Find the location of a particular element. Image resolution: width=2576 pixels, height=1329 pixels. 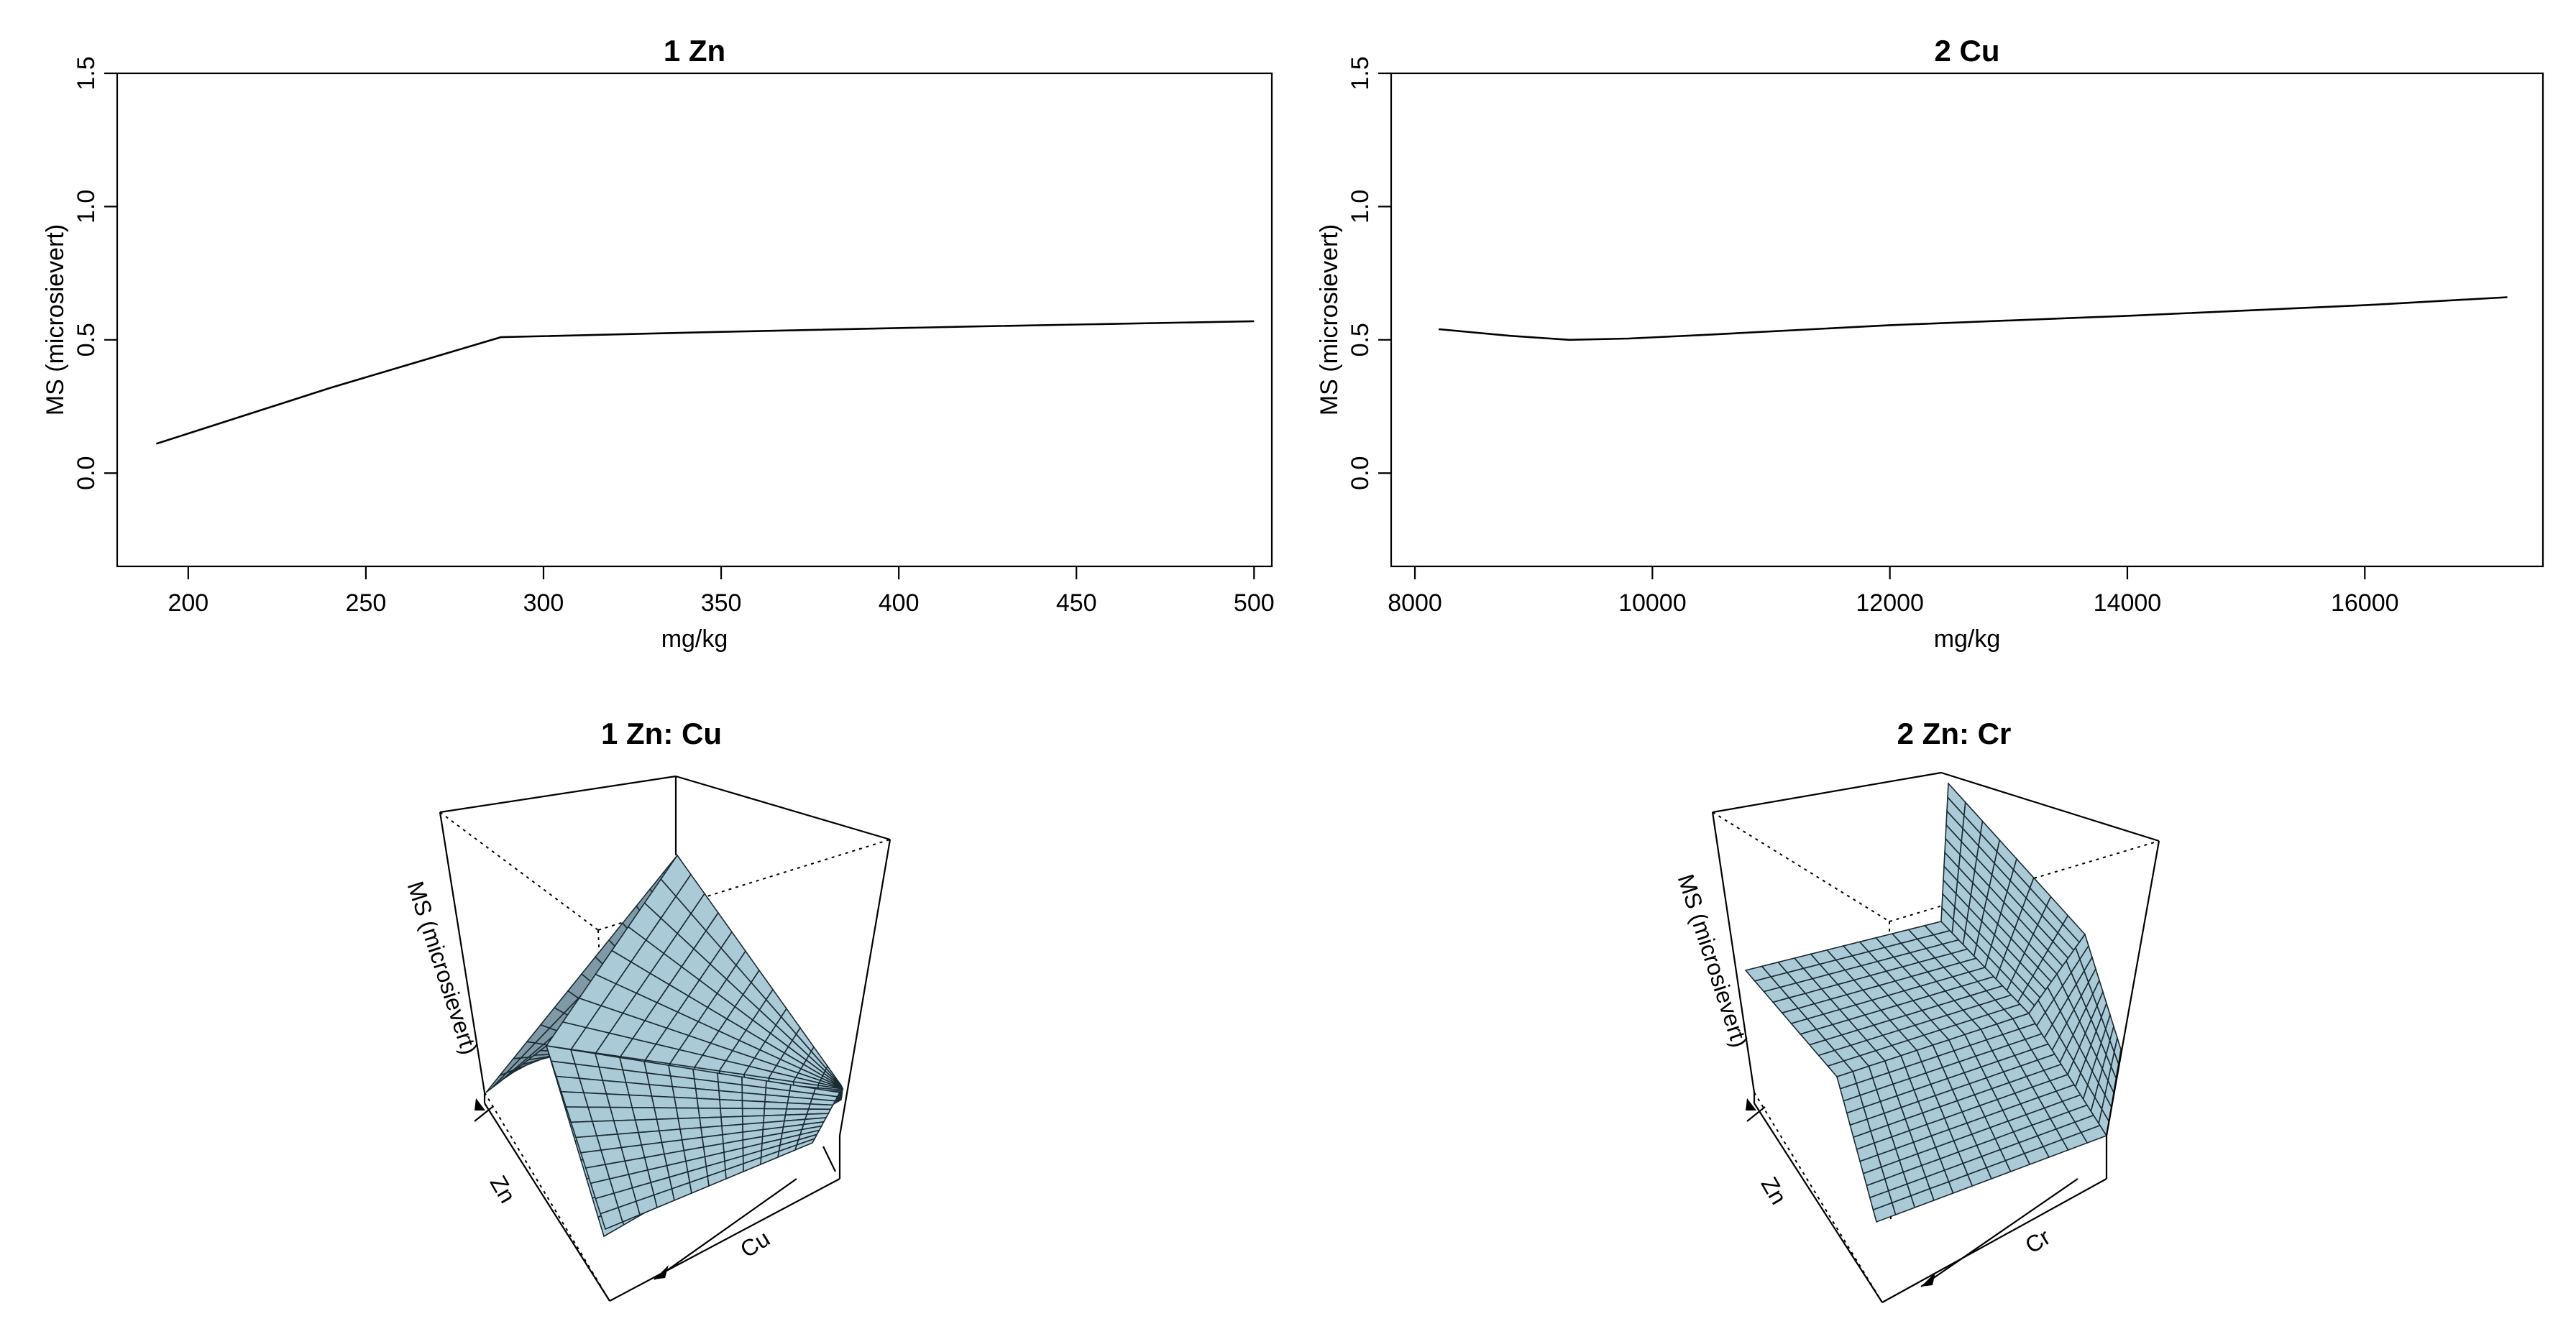

chart-title: 2 Zn: Cr is located at coordinates (1954, 733).